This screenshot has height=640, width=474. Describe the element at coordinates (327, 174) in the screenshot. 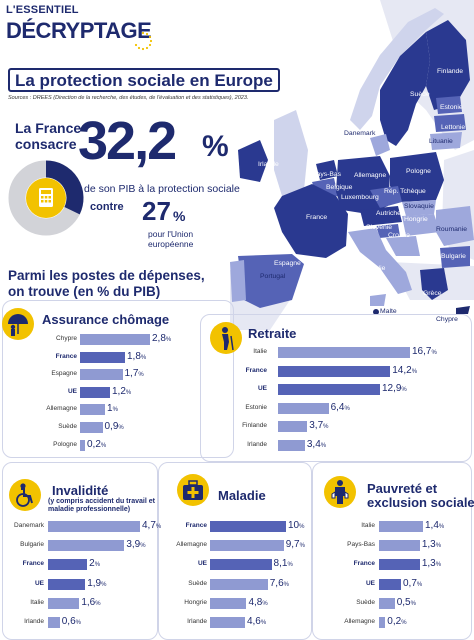

I see `map-label-pays-bas: Pays-Bas` at that location.